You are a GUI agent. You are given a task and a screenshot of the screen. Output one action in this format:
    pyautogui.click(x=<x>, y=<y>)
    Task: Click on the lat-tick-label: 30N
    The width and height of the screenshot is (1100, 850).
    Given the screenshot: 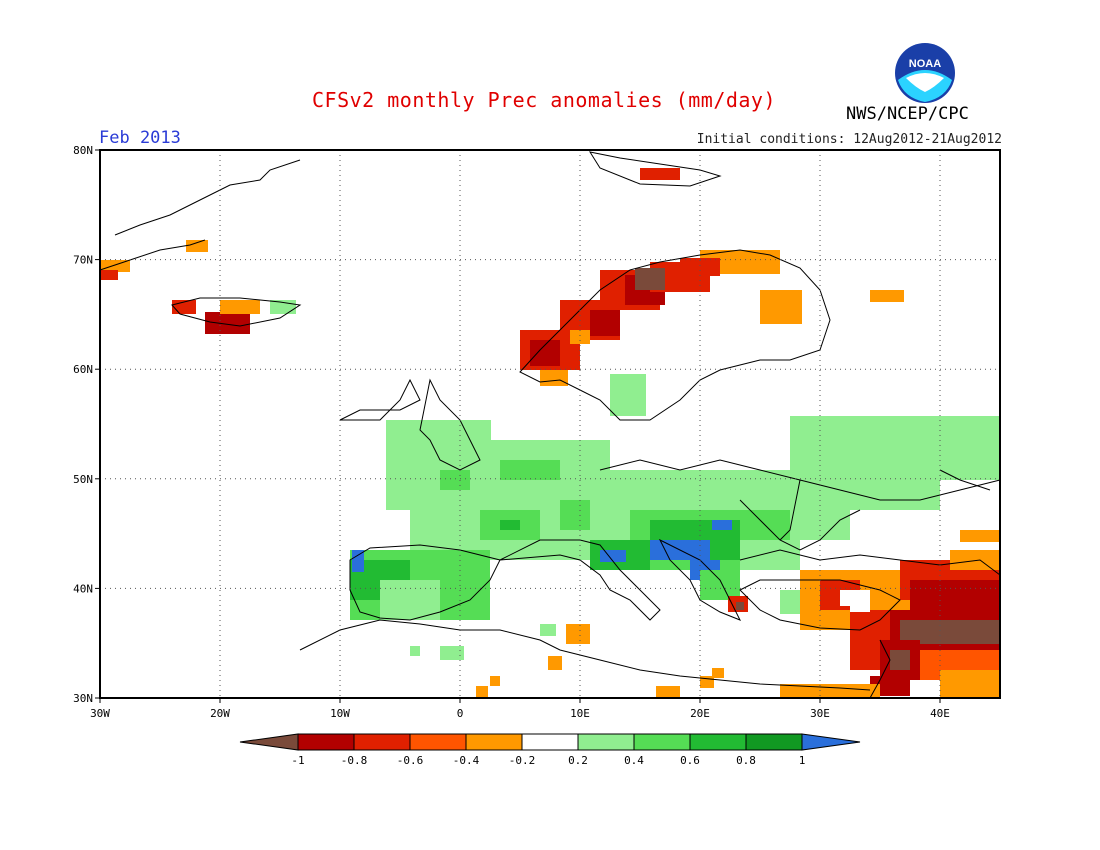 What is the action you would take?
    pyautogui.click(x=83, y=698)
    